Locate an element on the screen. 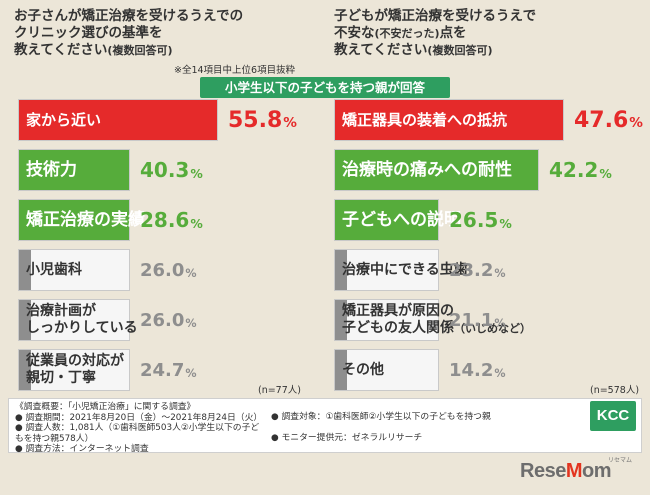 This screenshot has width=650, height=495. bar-row-right-4: 治療中にできる虫歯 23.2% is located at coordinates (485, 271).